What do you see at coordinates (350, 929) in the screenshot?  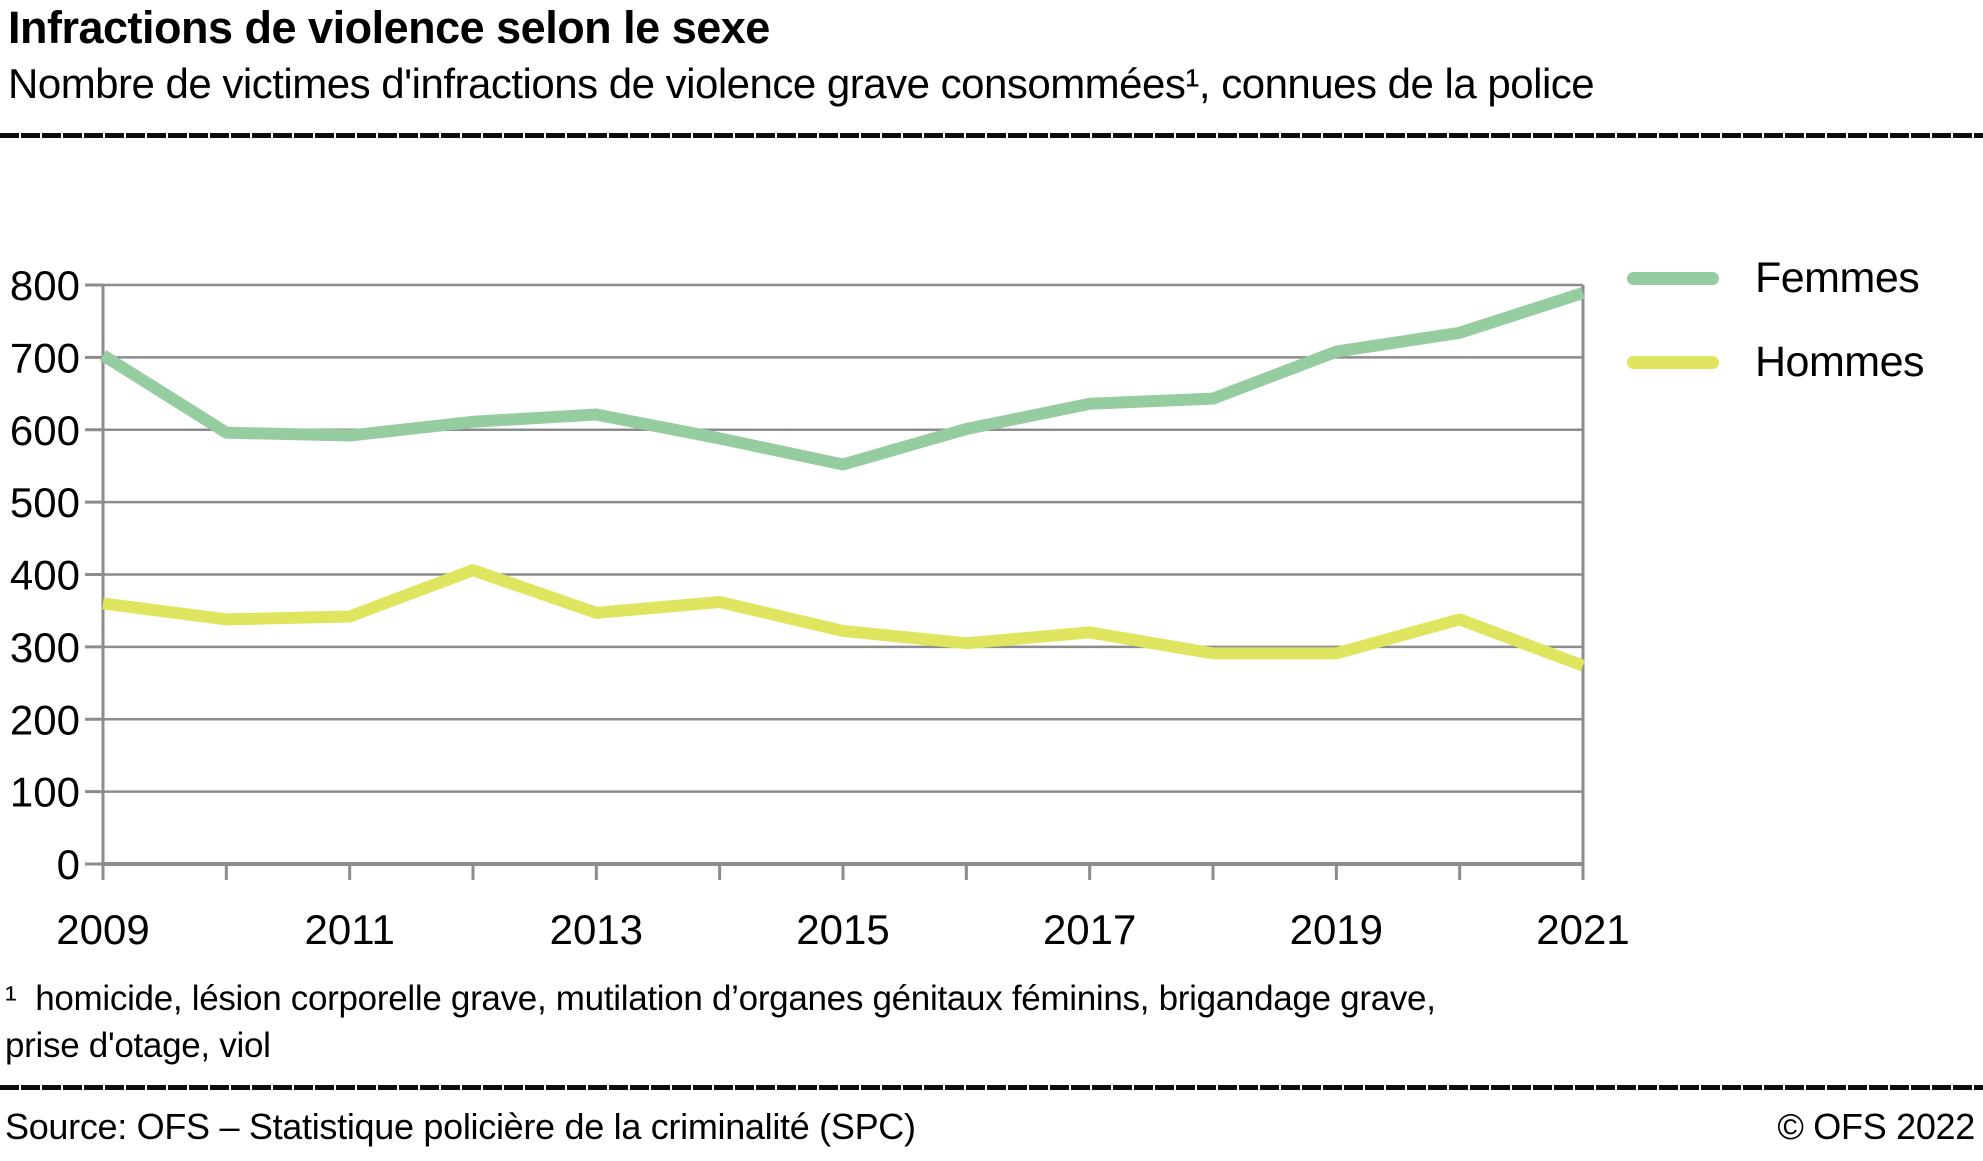 I see `x-tick-label: 2011` at bounding box center [350, 929].